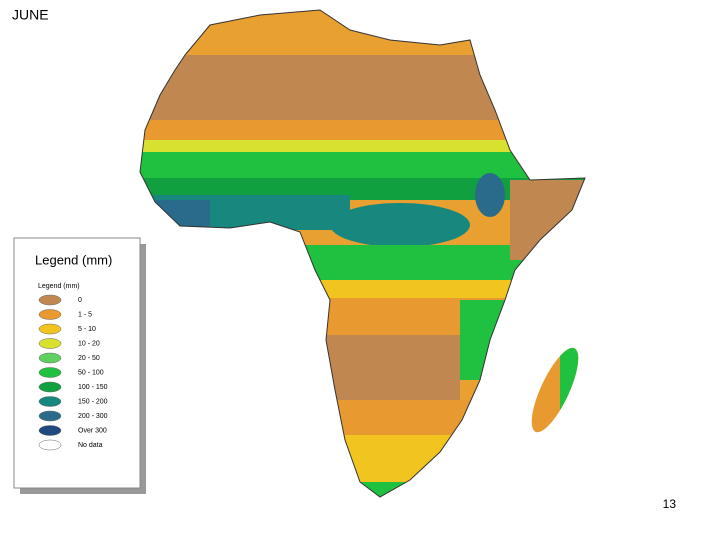  What do you see at coordinates (80, 300) in the screenshot?
I see `legend-label: 0` at bounding box center [80, 300].